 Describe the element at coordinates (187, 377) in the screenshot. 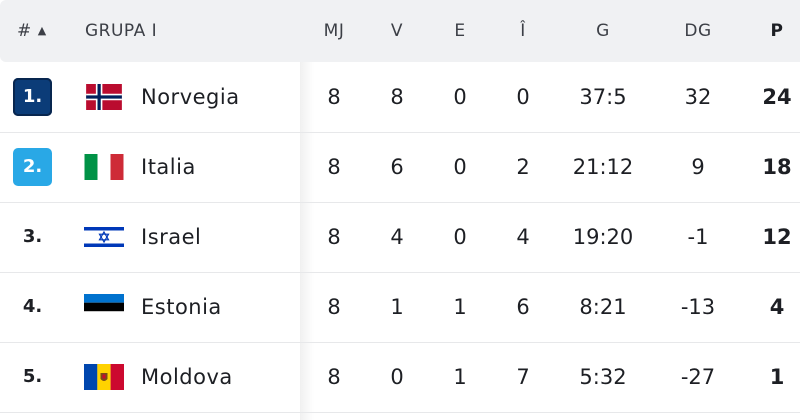

I see `team-name: Moldova` at that location.